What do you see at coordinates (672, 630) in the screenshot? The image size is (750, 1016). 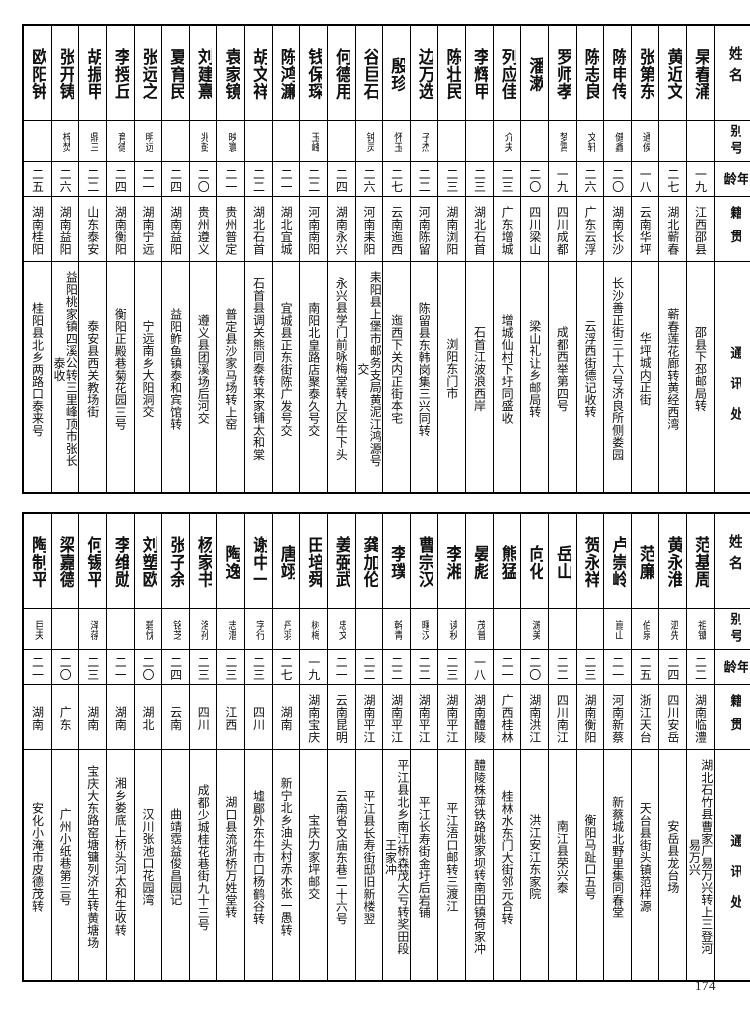 I see `alias-text: 泗先` at bounding box center [672, 630].